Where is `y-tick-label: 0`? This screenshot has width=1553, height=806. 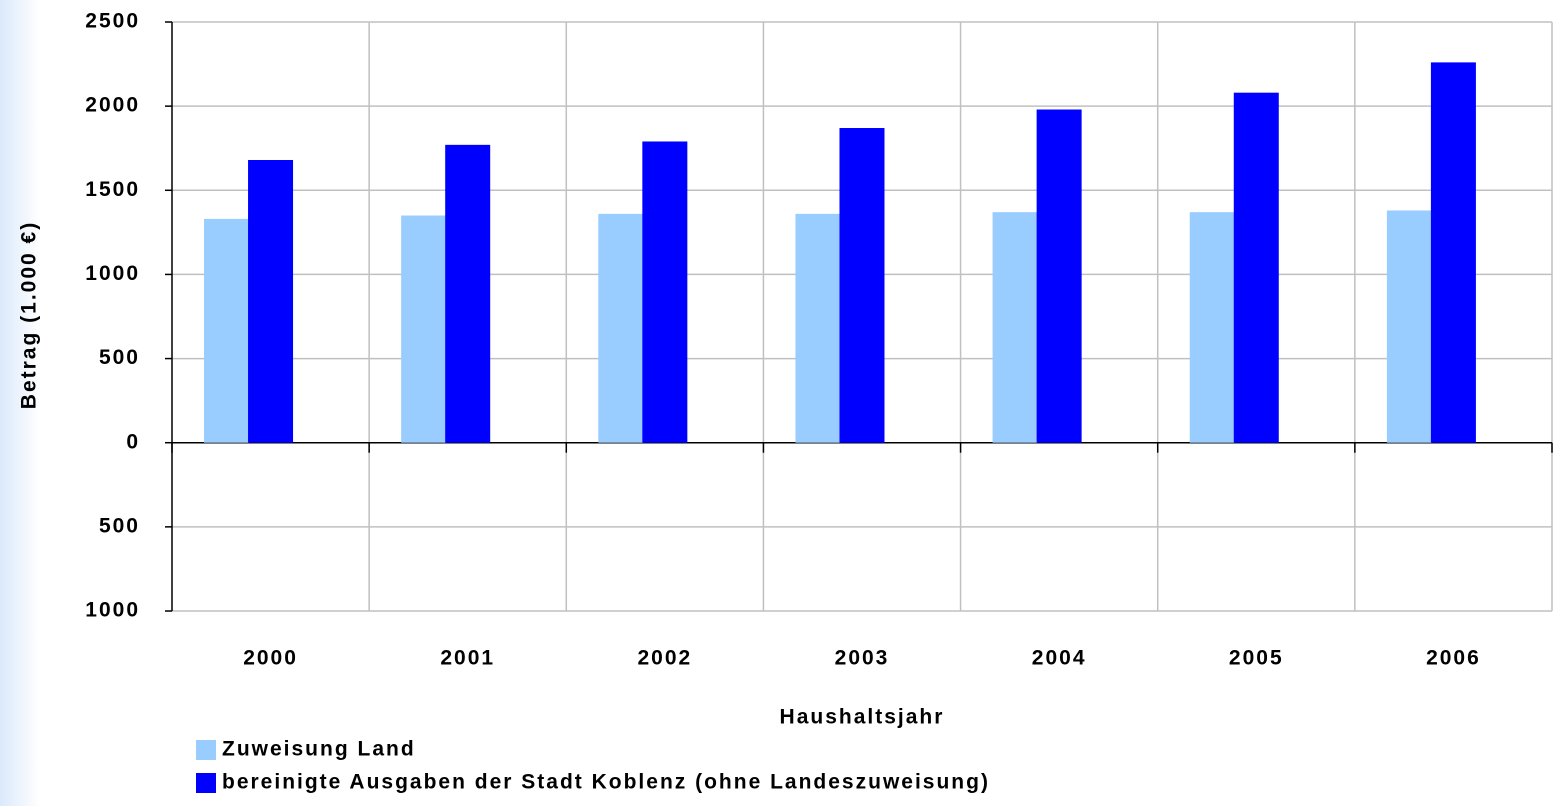
y-tick-label: 0 is located at coordinates (133, 441).